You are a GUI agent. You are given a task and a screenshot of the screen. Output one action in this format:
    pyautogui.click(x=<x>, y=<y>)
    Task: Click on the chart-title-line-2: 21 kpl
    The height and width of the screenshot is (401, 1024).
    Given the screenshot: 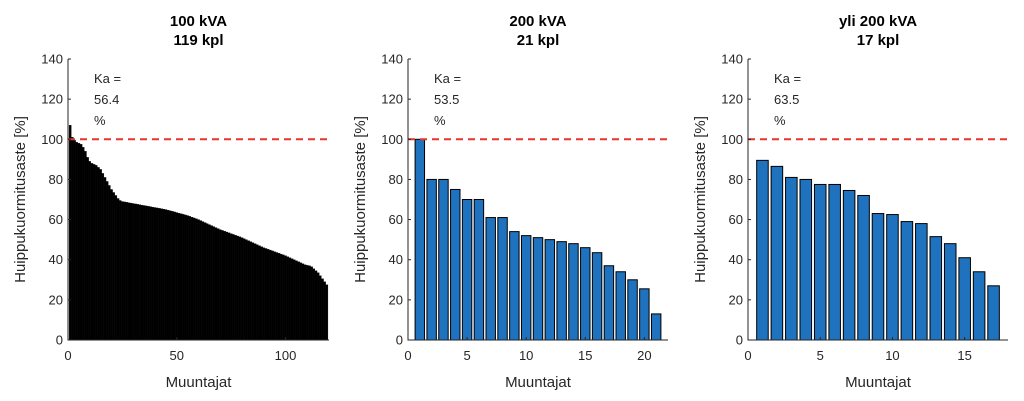 What is the action you would take?
    pyautogui.click(x=538, y=40)
    